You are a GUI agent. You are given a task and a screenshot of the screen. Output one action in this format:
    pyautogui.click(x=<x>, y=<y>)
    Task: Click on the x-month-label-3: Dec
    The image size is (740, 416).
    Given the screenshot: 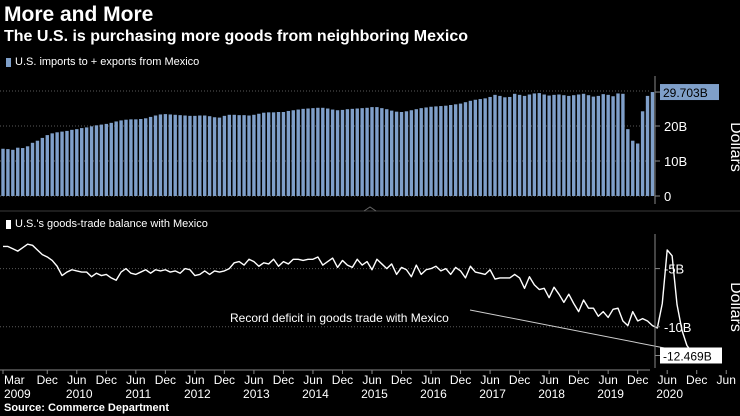 What is the action you would take?
    pyautogui.click(x=106, y=380)
    